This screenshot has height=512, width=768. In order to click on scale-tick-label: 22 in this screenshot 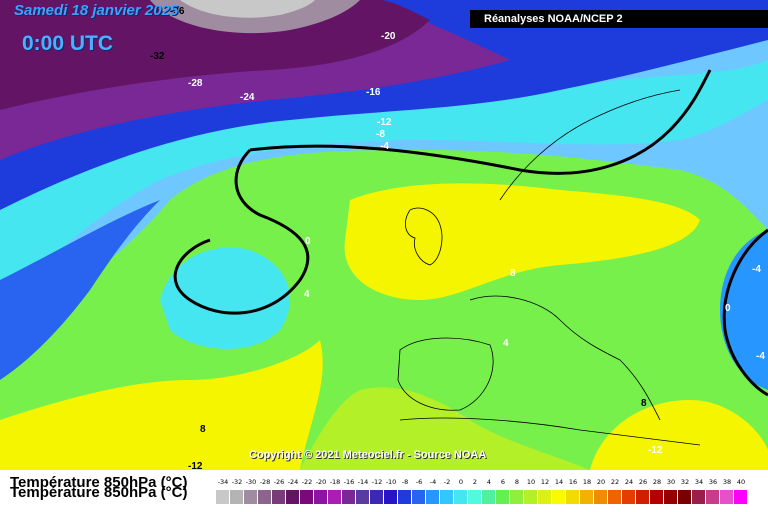, I will do `click(615, 482)`.